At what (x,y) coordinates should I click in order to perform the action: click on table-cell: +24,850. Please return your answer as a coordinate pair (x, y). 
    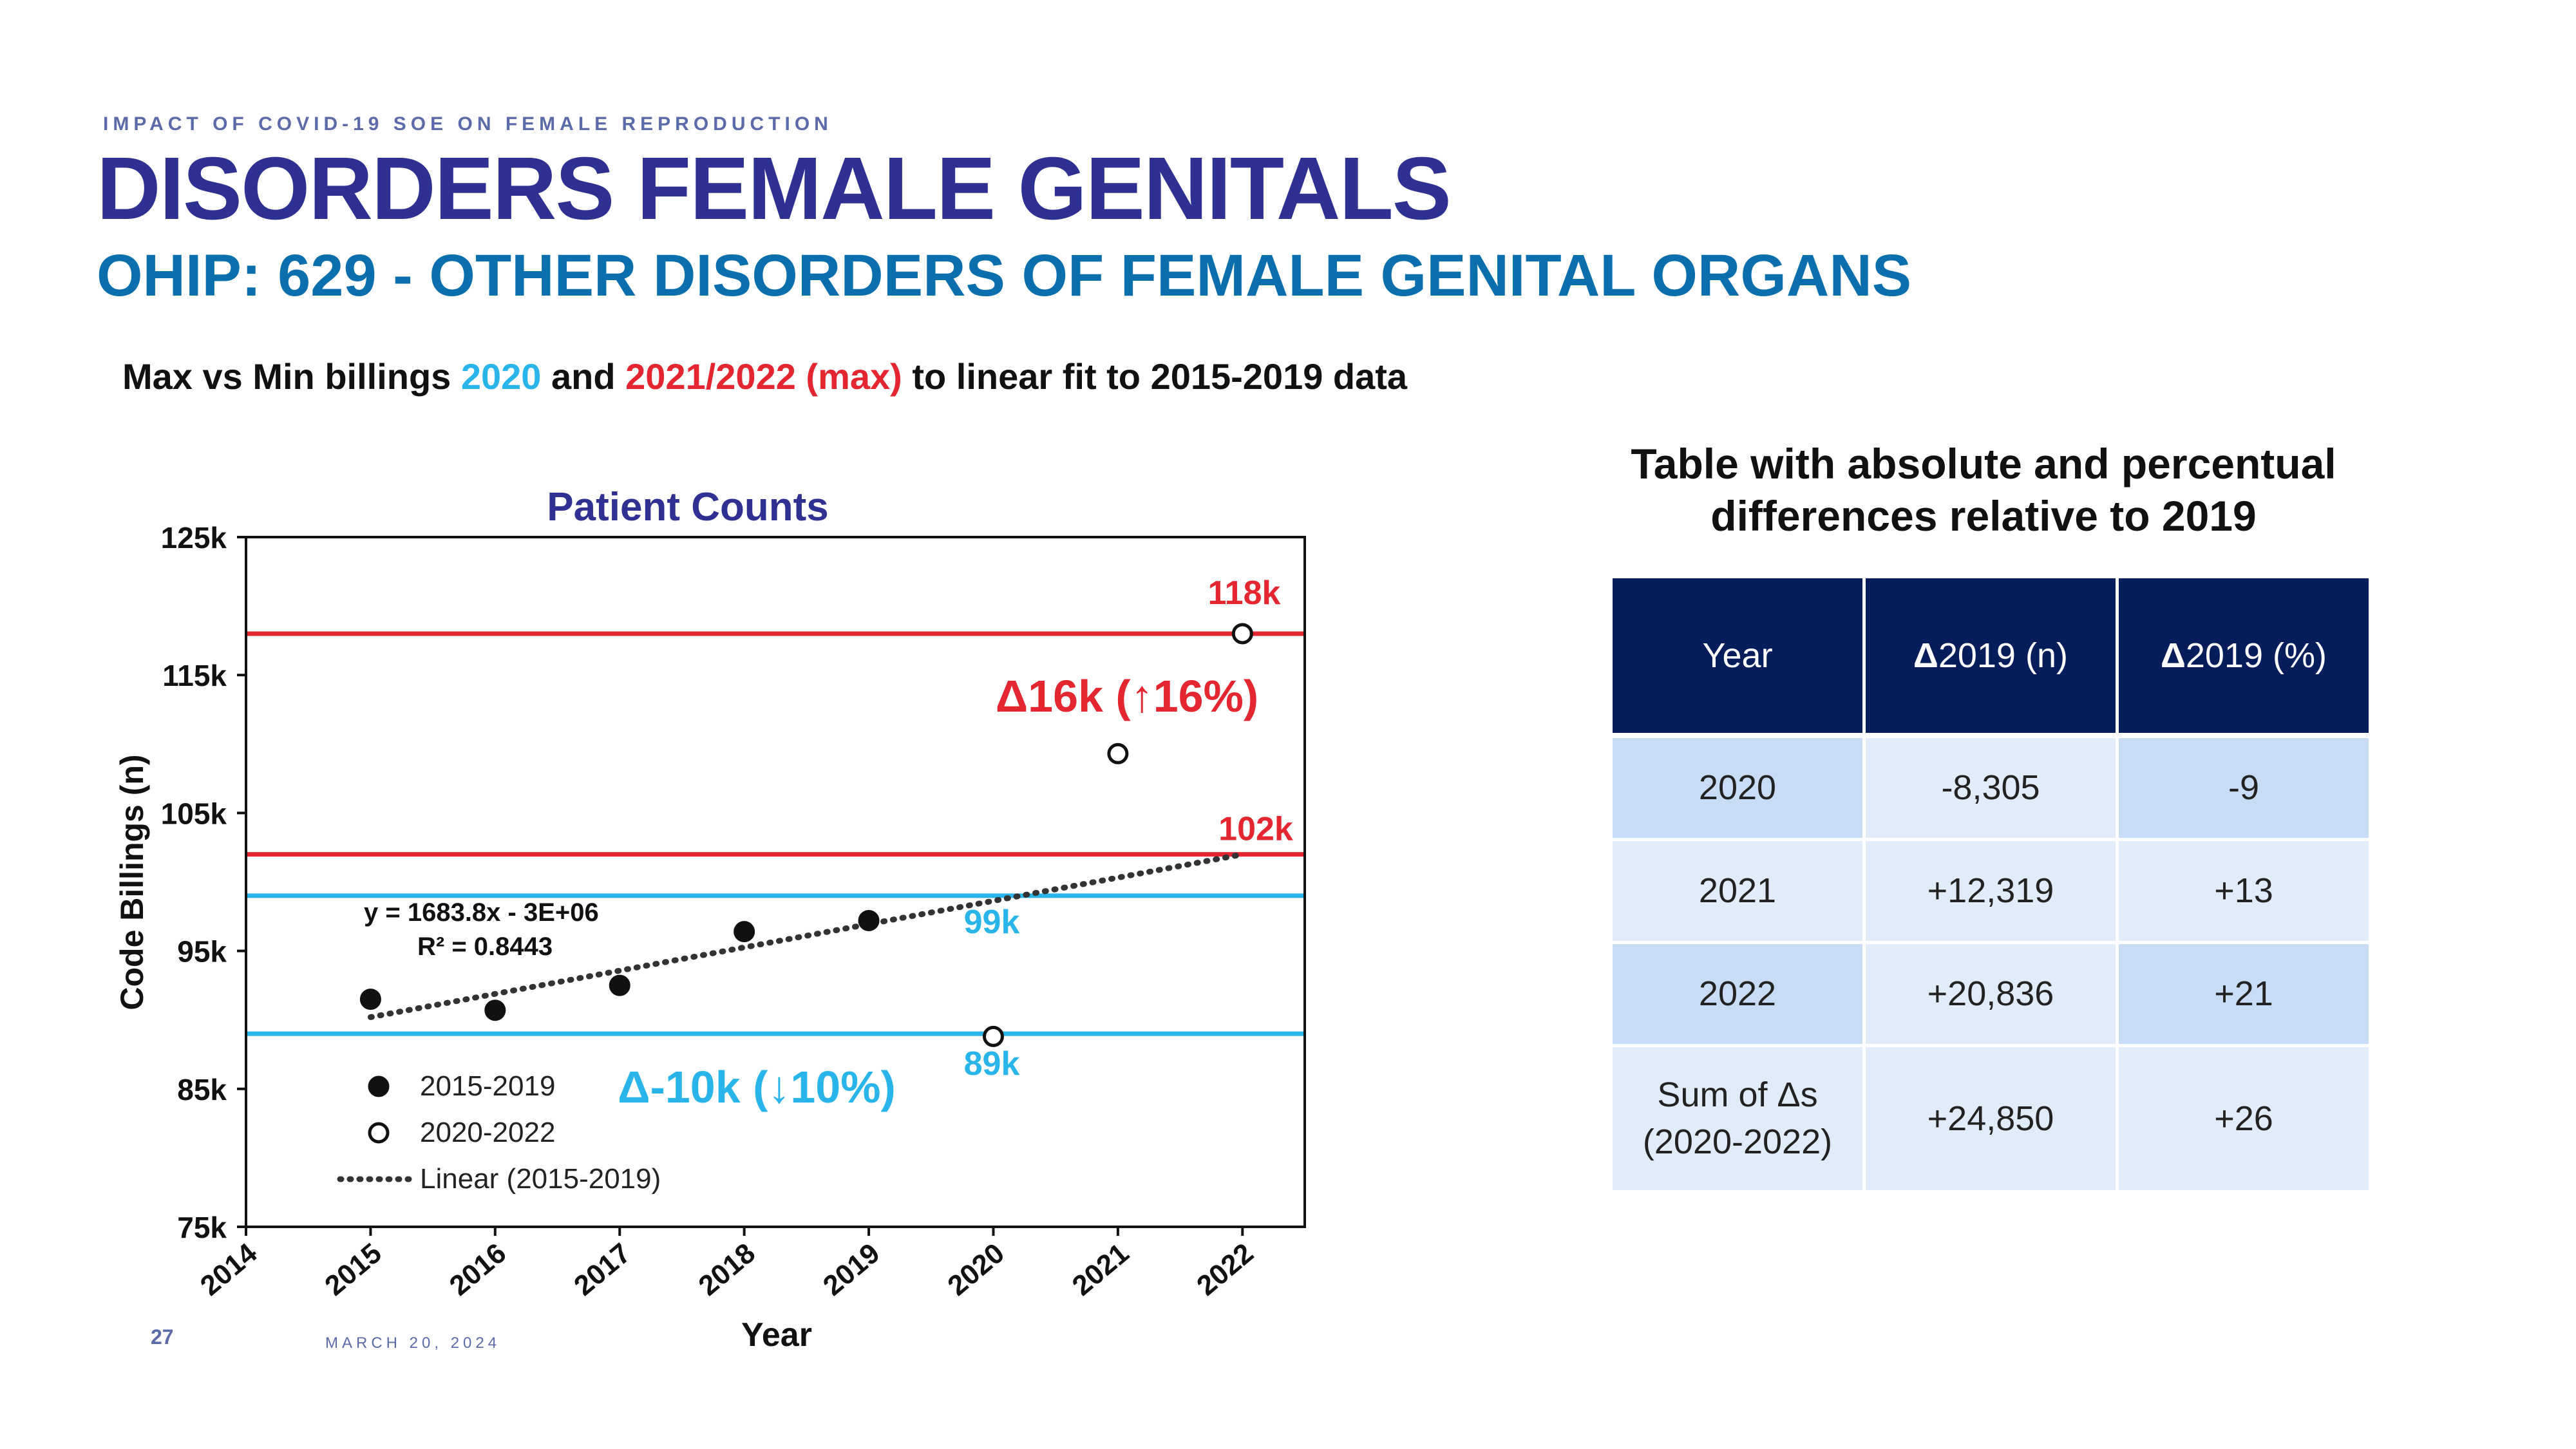
    Looking at the image, I should click on (1991, 1118).